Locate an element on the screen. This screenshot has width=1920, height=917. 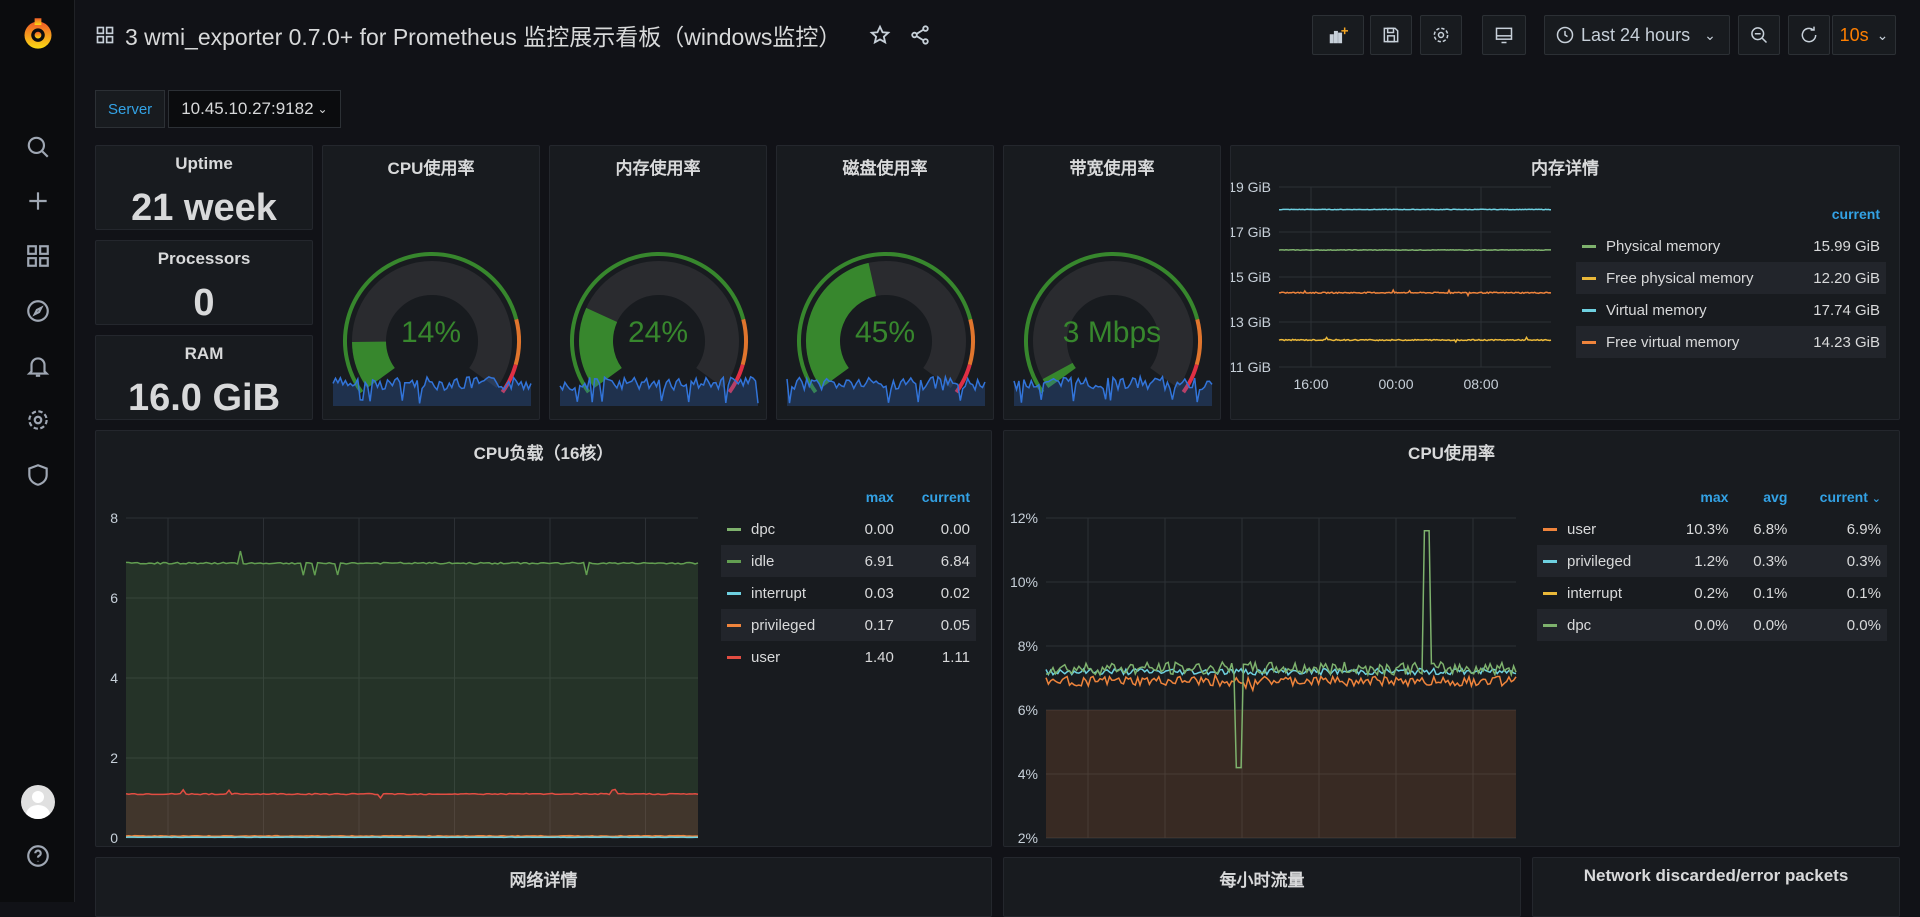
sort-chevron-icon: ⌄ is located at coordinates (1876, 499).